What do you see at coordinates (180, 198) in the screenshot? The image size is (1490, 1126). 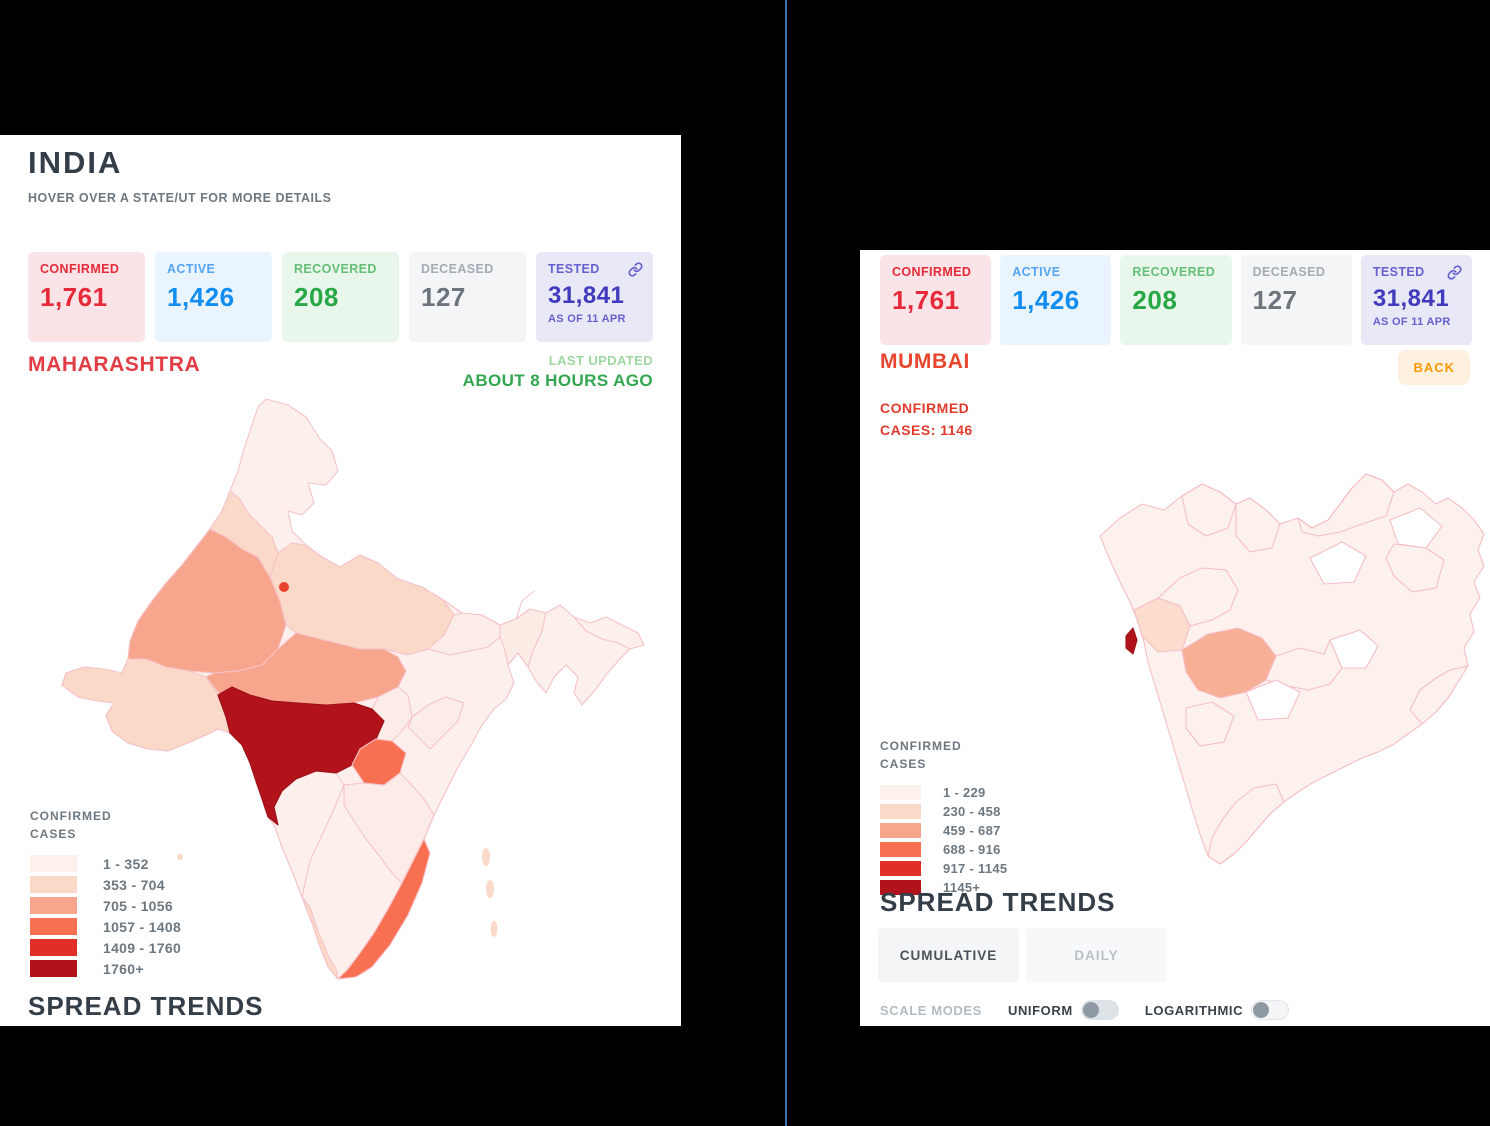 I see `page-subtitle: HOVER OVER A STATE/UT FOR MORE DETAILS` at bounding box center [180, 198].